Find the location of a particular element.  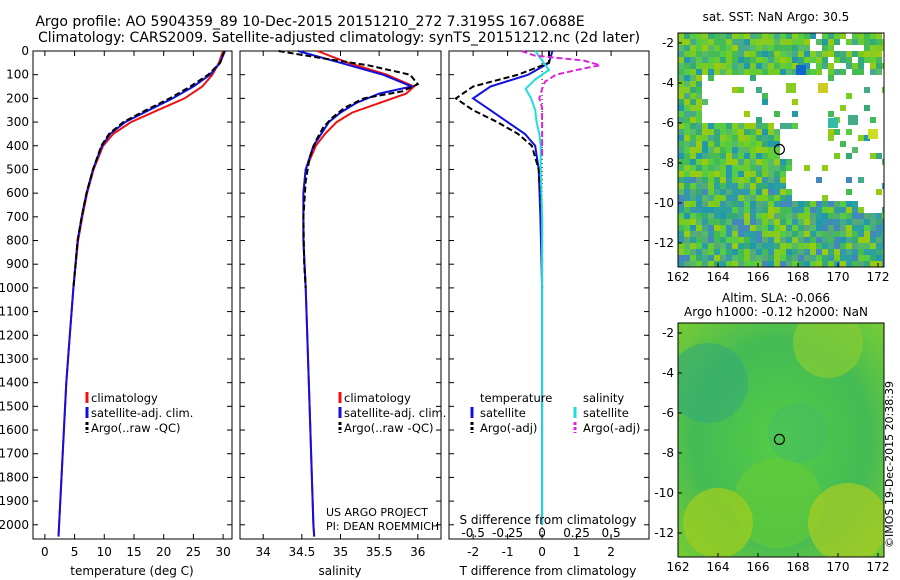

sla-anomaly-blob is located at coordinates (718, 522).